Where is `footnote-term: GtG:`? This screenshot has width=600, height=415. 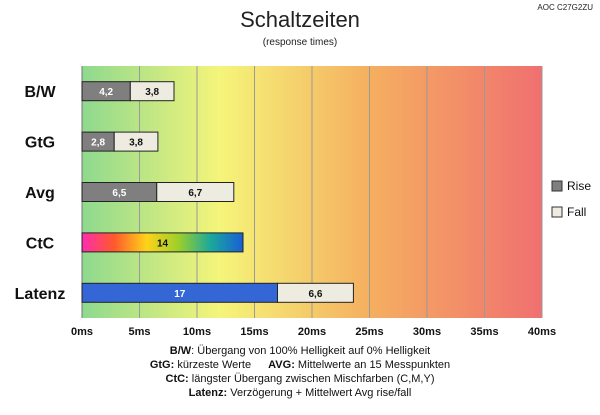 footnote-term: GtG: is located at coordinates (162, 365).